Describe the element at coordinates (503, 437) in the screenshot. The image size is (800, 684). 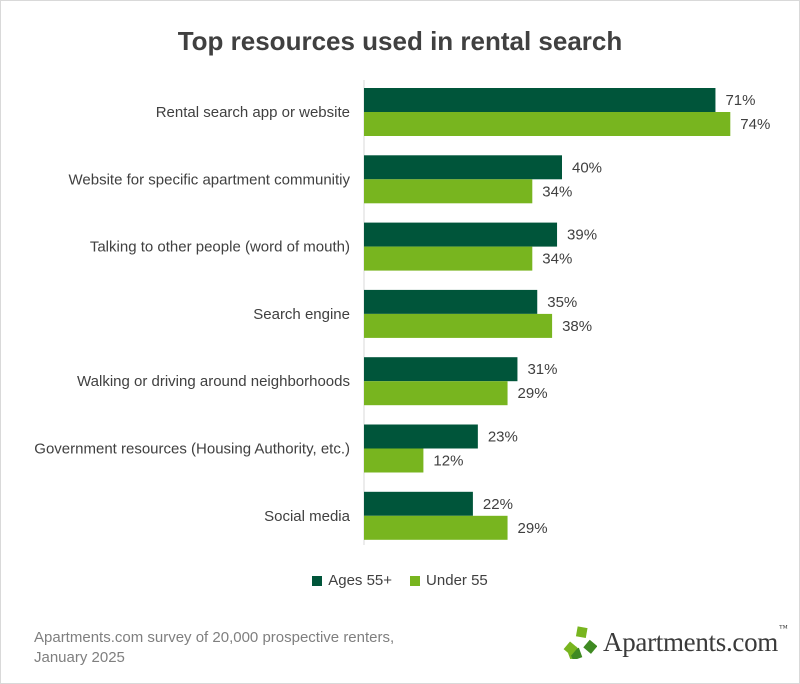
I see `data-label-ages-55-government-resources-housing-authority-etc: 23%` at that location.